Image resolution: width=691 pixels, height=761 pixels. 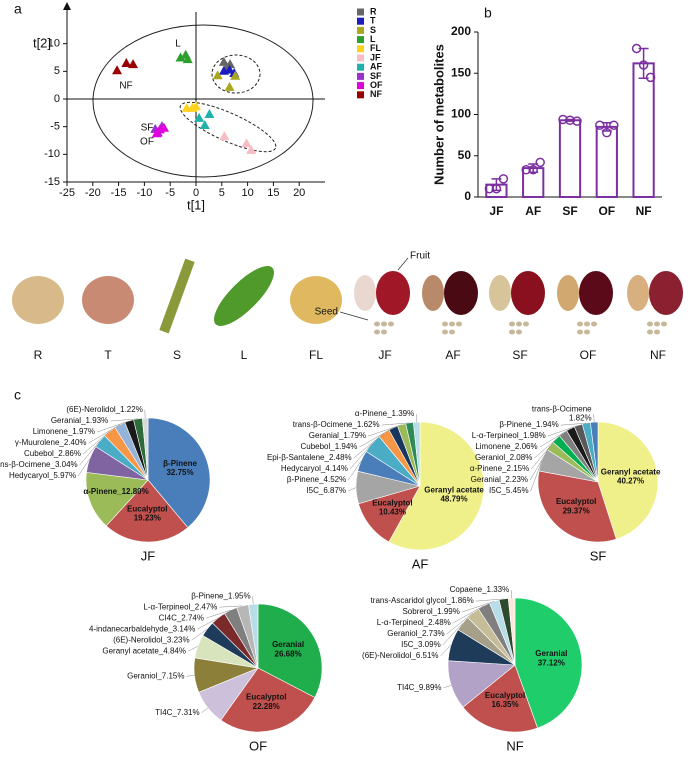 I want to click on photo-annotation: Seed, so click(x=326, y=312).